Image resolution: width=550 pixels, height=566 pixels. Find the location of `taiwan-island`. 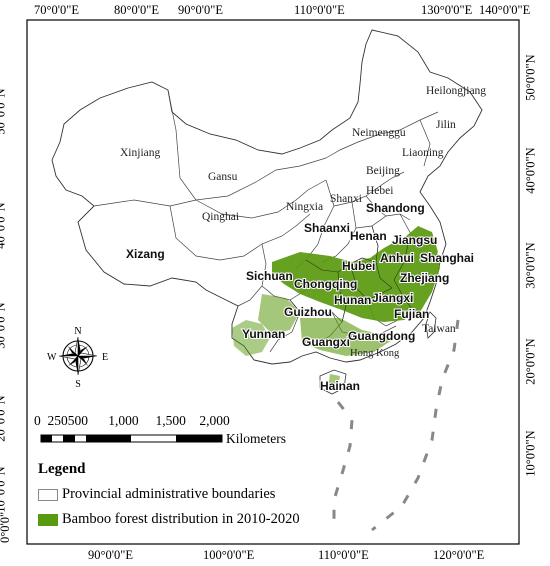

taiwan-island is located at coordinates (431, 325).